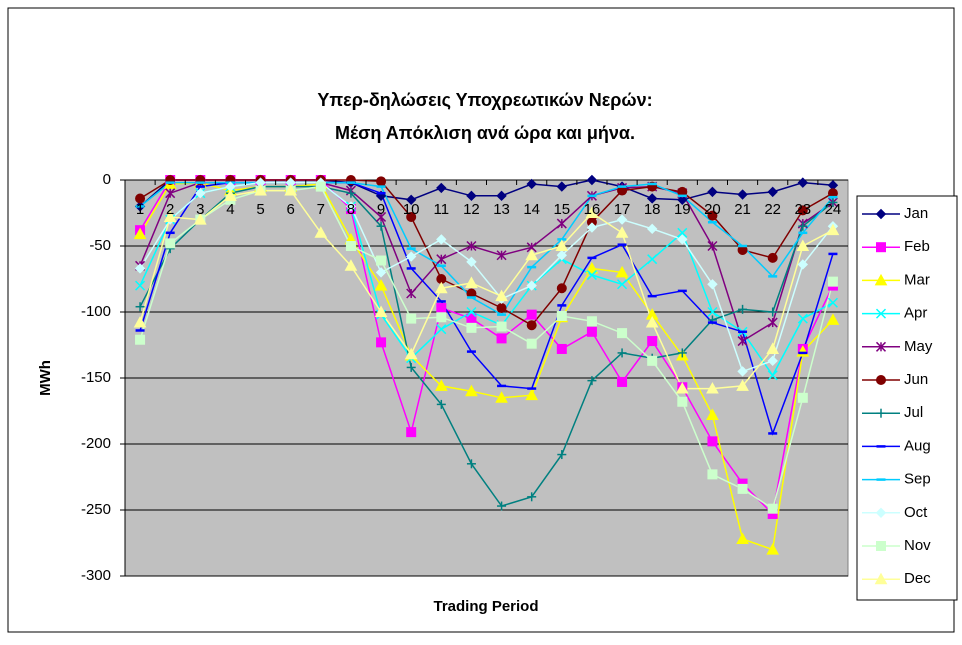  Describe the element at coordinates (96, 311) in the screenshot. I see `y-tick-label: -100` at that location.